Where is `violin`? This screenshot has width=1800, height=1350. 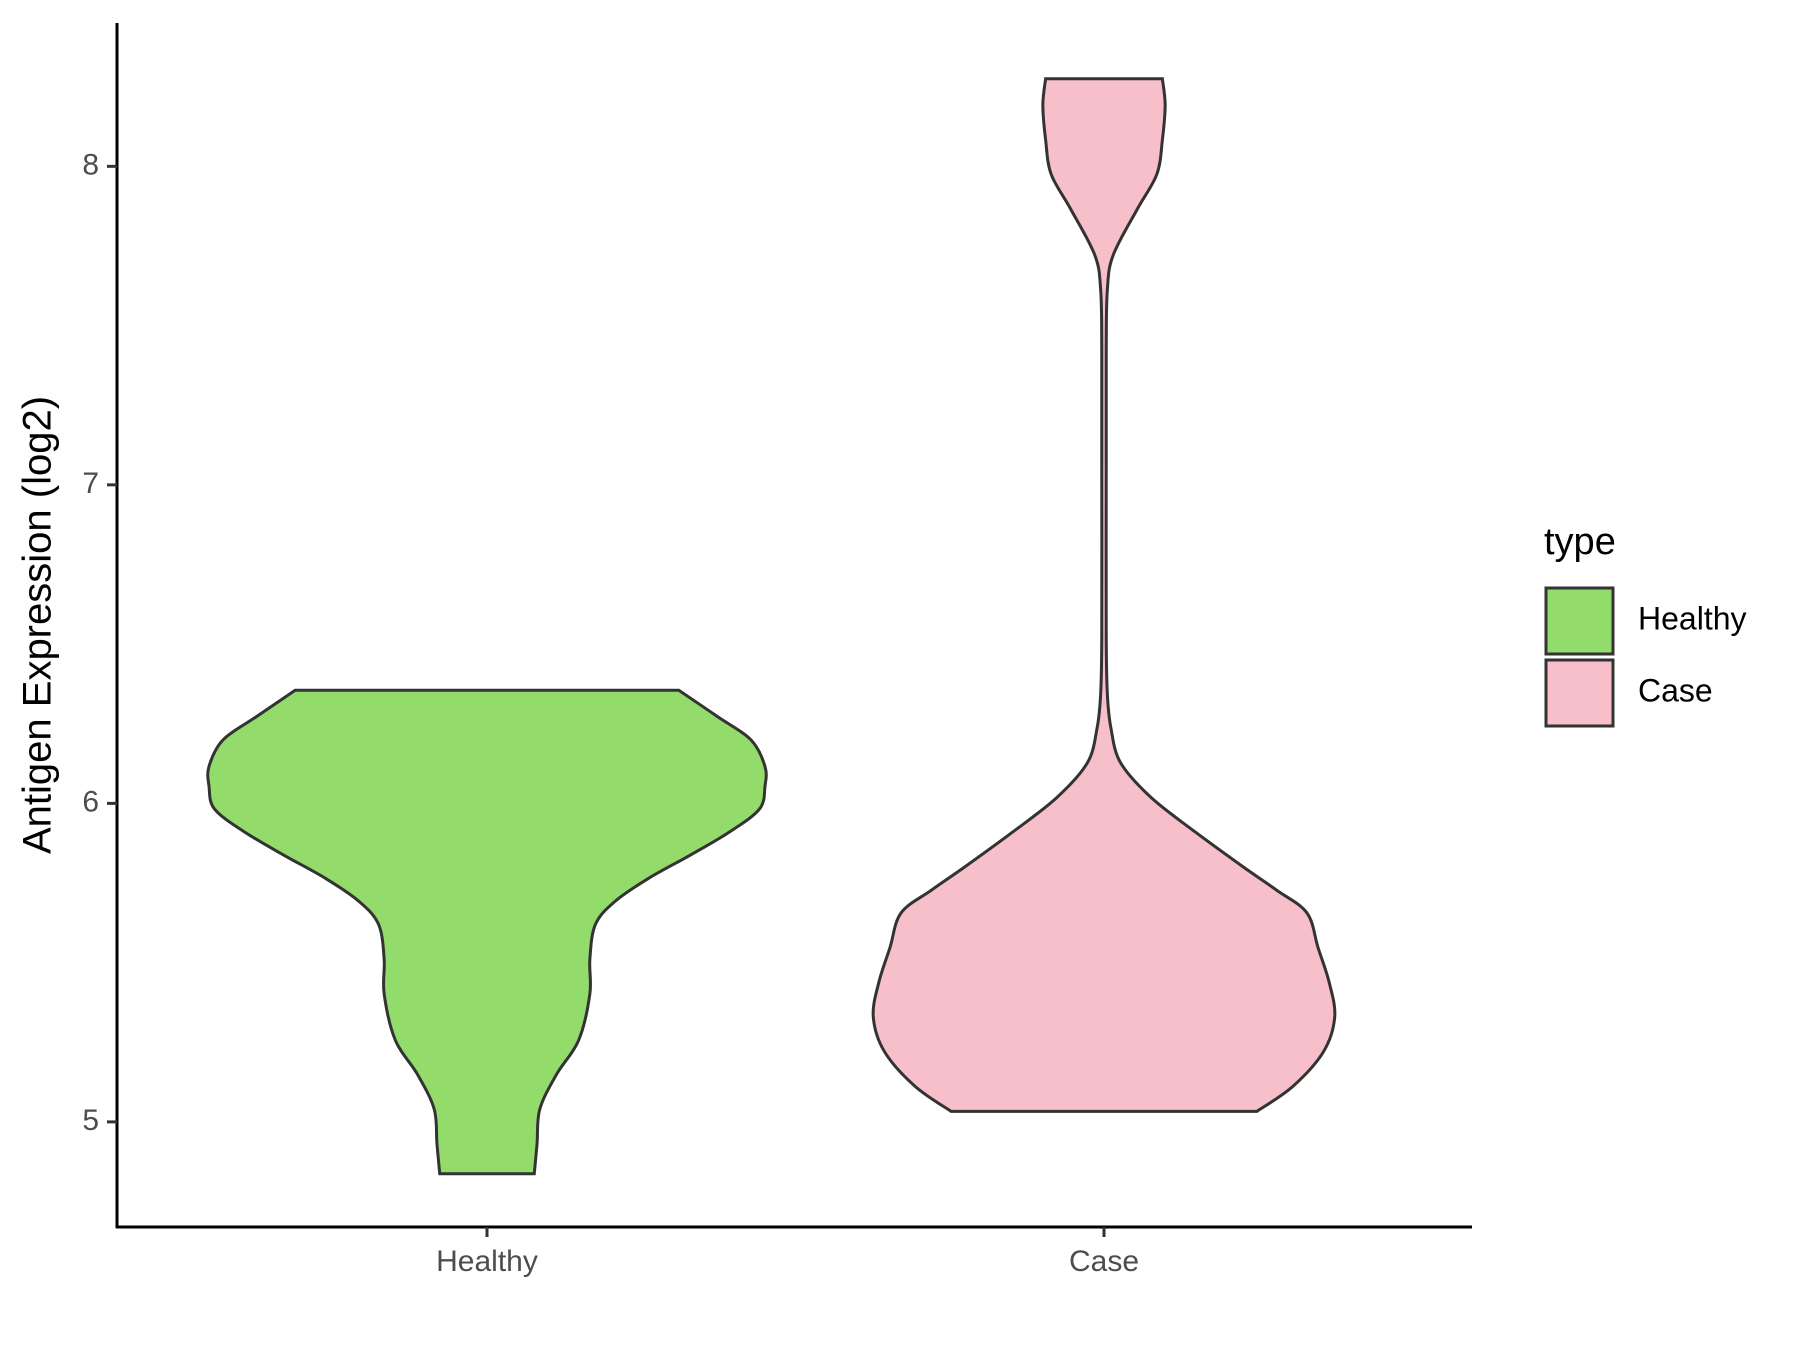 violin is located at coordinates (487, 932).